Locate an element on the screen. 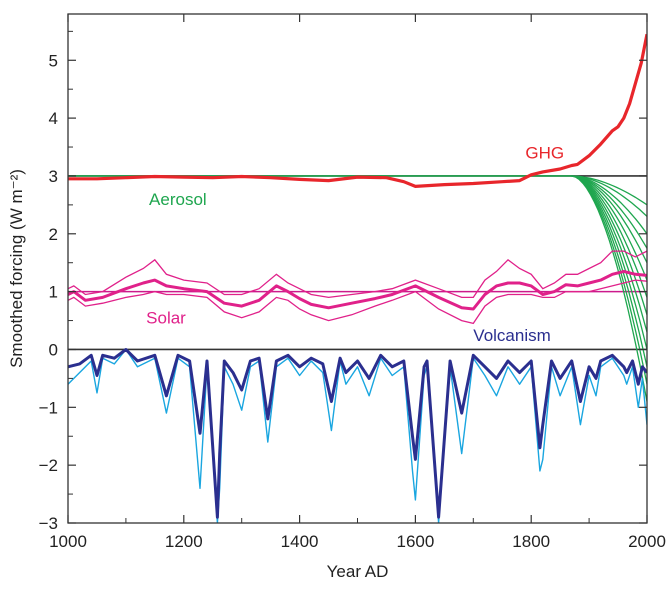 This screenshot has height=589, width=668. y-tick-label--3: −3 is located at coordinates (48, 523).